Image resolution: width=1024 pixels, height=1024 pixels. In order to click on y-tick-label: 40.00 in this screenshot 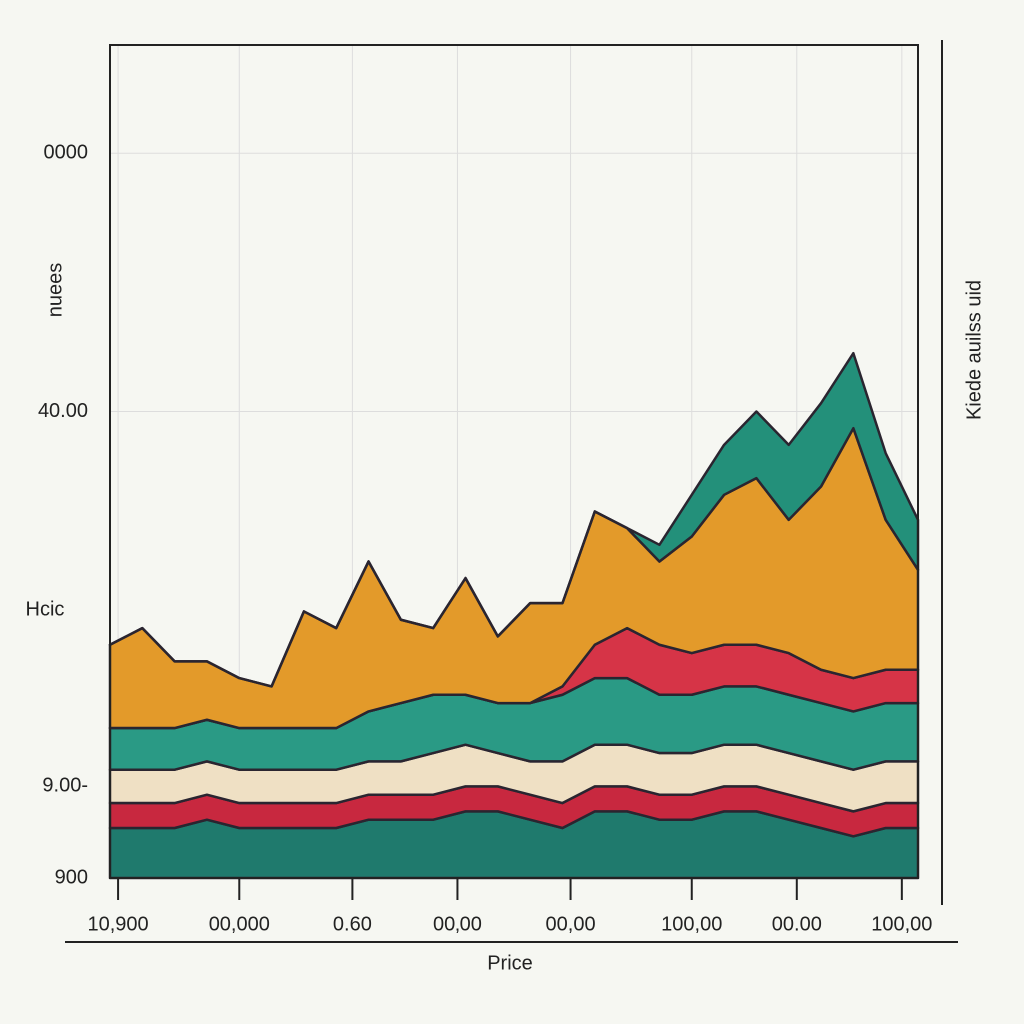, I will do `click(63, 411)`.